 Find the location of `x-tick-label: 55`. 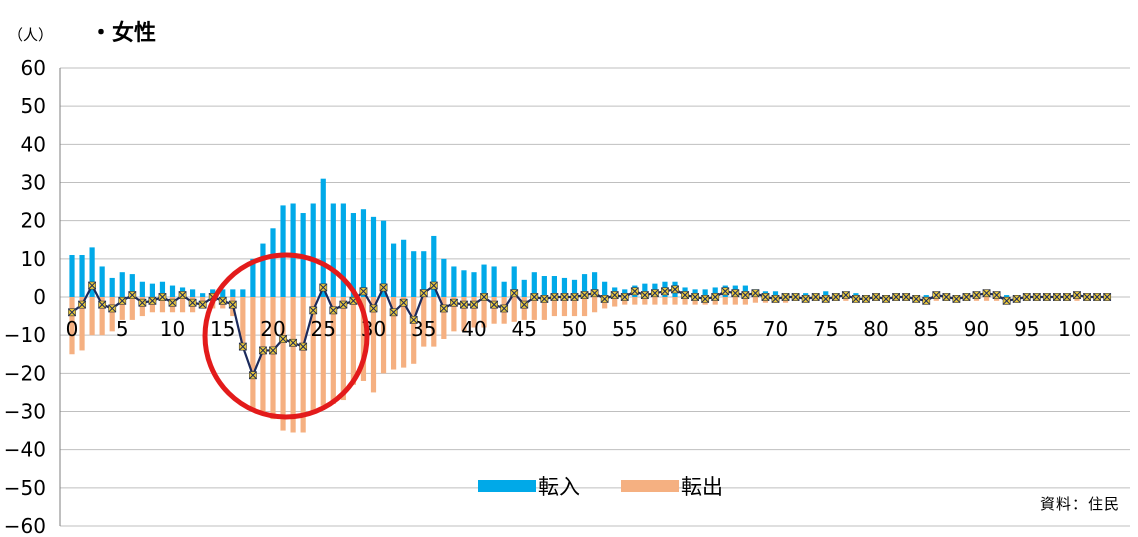

x-tick-label: 55 is located at coordinates (624, 329).